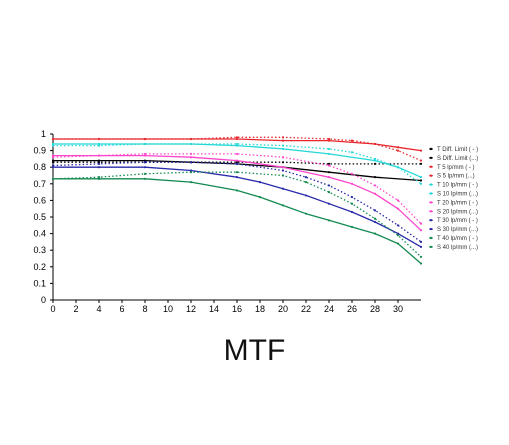 This screenshot has height=445, width=509. Describe the element at coordinates (283, 309) in the screenshot. I see `x-tick-label: 20` at that location.